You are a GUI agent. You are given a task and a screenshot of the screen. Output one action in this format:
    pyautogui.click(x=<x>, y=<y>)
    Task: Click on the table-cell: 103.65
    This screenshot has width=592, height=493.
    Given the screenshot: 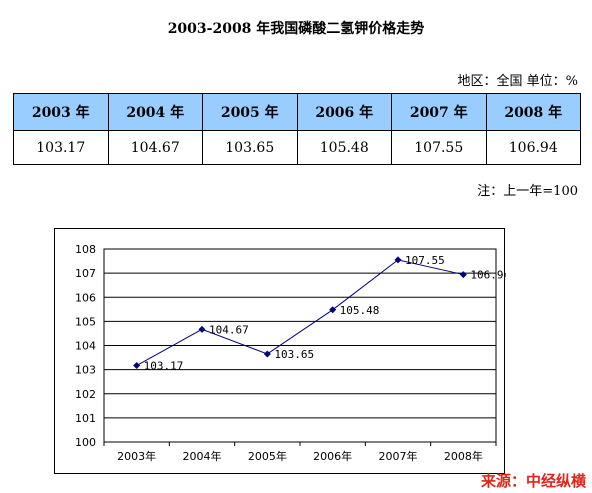 What is the action you would take?
    pyautogui.click(x=250, y=147)
    